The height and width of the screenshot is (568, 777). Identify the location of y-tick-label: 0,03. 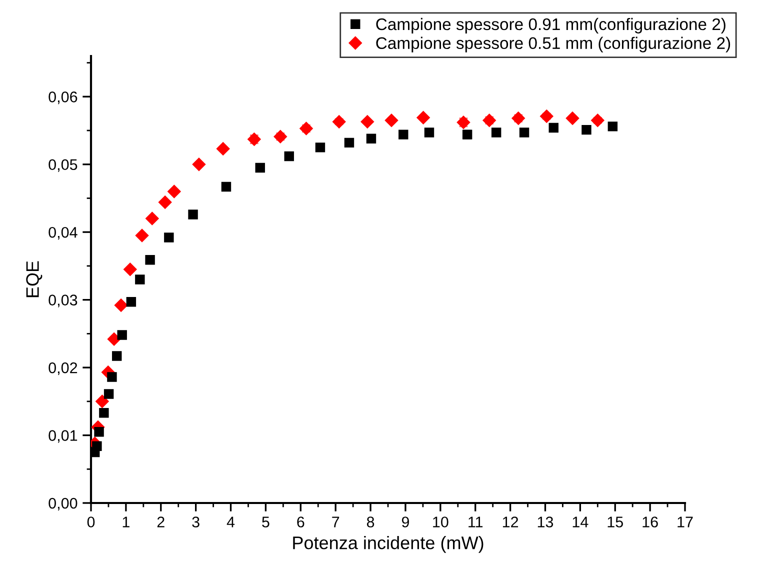
(63, 301).